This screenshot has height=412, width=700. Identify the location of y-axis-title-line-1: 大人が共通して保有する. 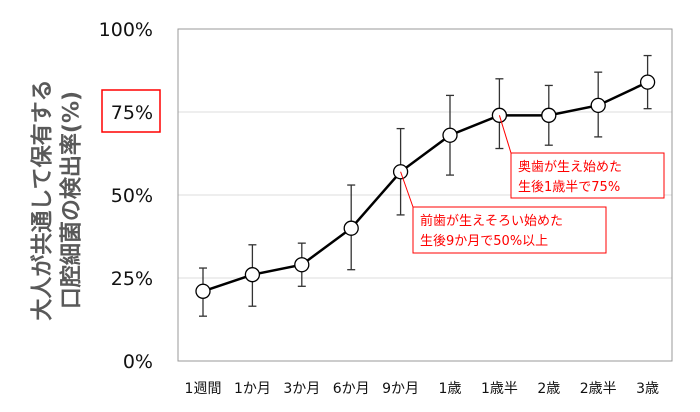
(43, 199).